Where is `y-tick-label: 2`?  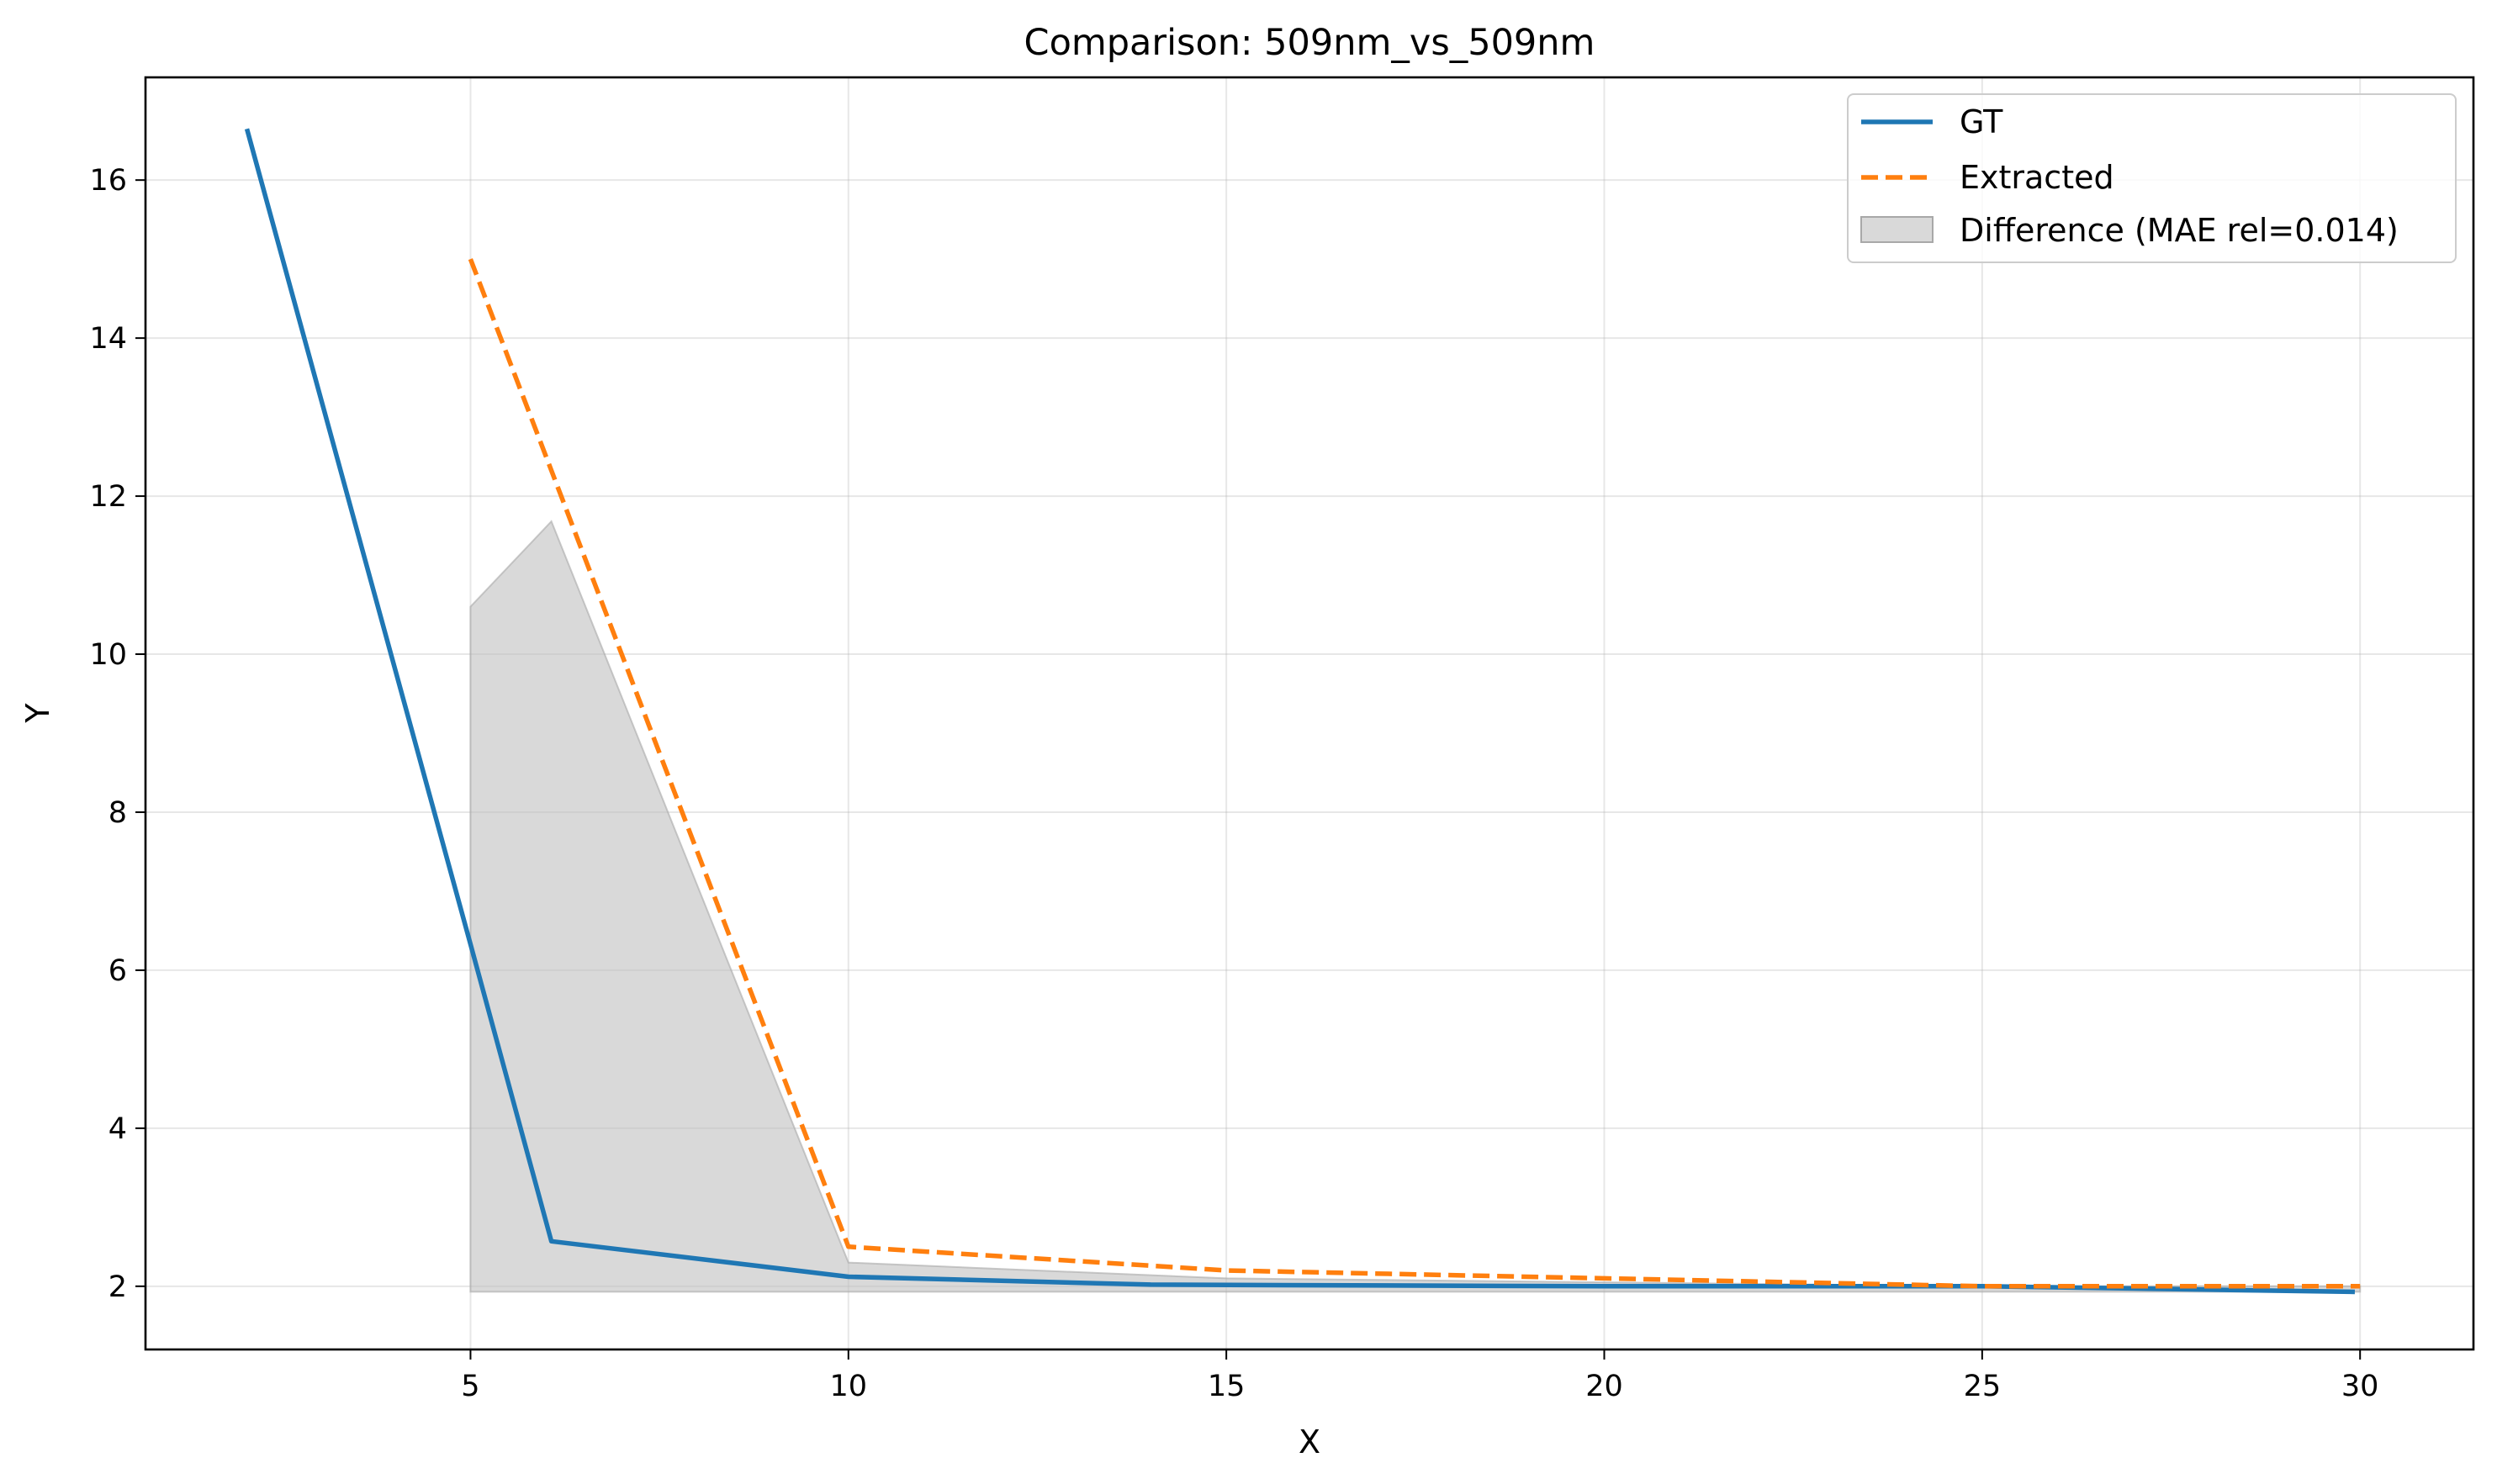 y-tick-label: 2 is located at coordinates (117, 1287).